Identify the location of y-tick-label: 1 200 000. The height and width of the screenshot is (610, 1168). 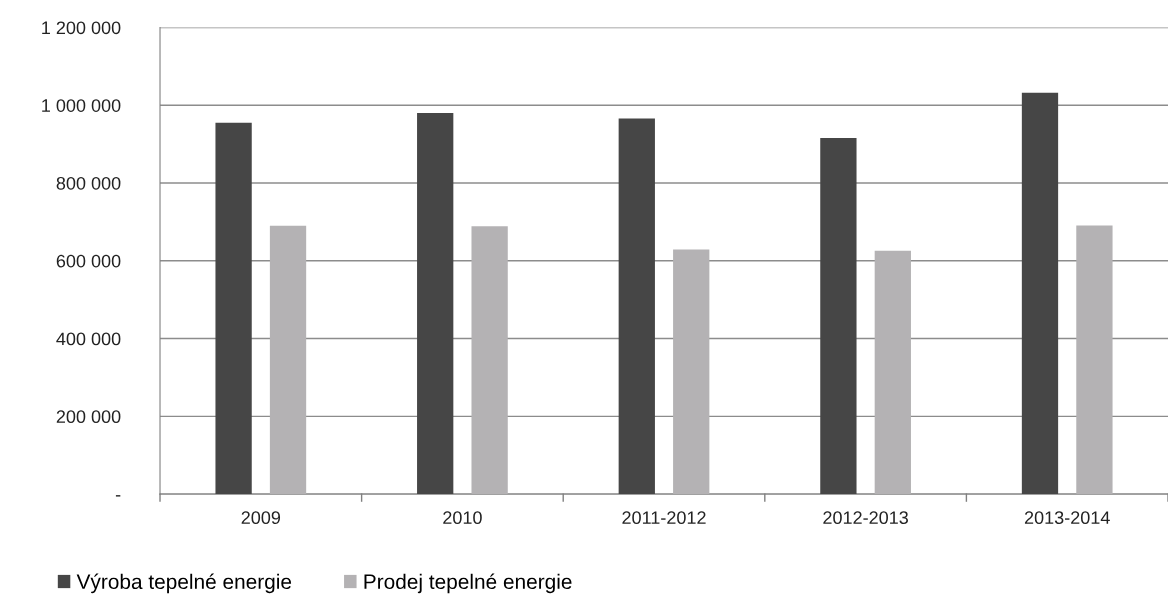
(81, 28).